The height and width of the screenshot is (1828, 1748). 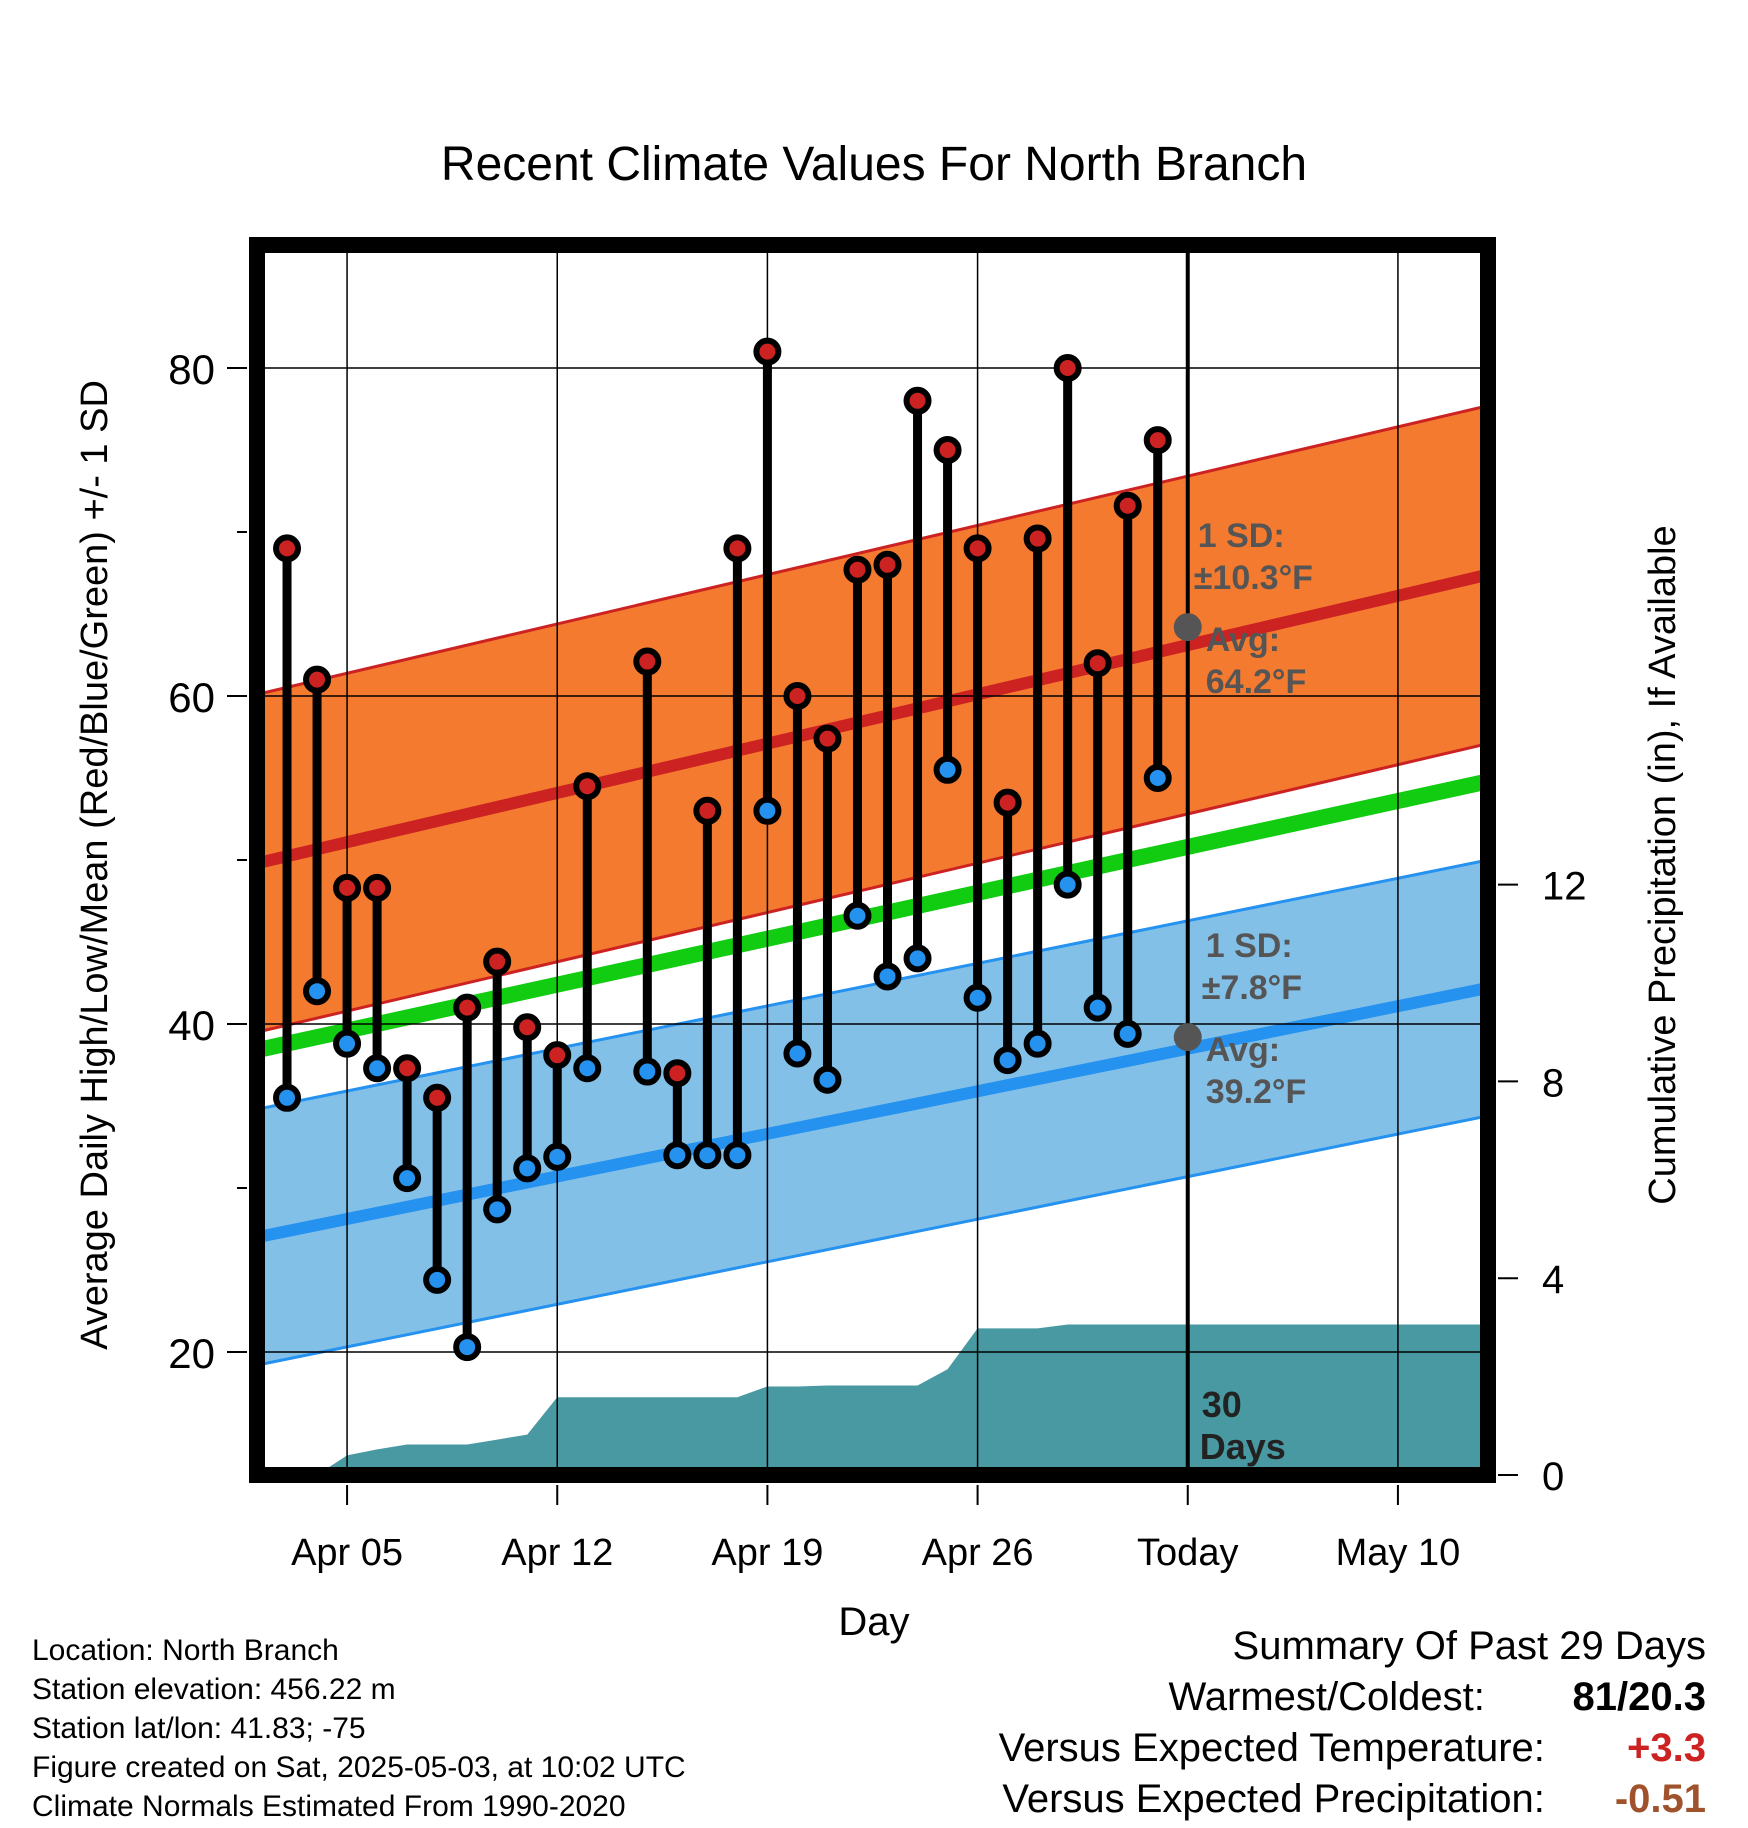 What do you see at coordinates (1660, 1799) in the screenshot?
I see `summary-precip-value: -0.51` at bounding box center [1660, 1799].